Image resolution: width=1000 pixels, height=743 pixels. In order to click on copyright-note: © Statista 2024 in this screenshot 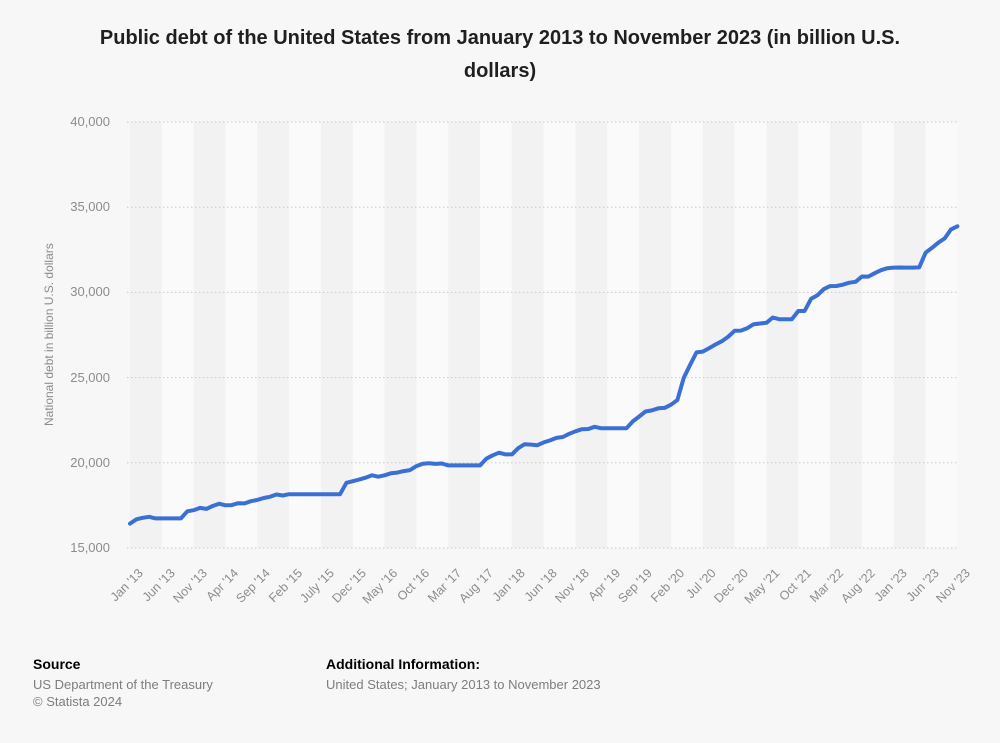, I will do `click(78, 701)`.